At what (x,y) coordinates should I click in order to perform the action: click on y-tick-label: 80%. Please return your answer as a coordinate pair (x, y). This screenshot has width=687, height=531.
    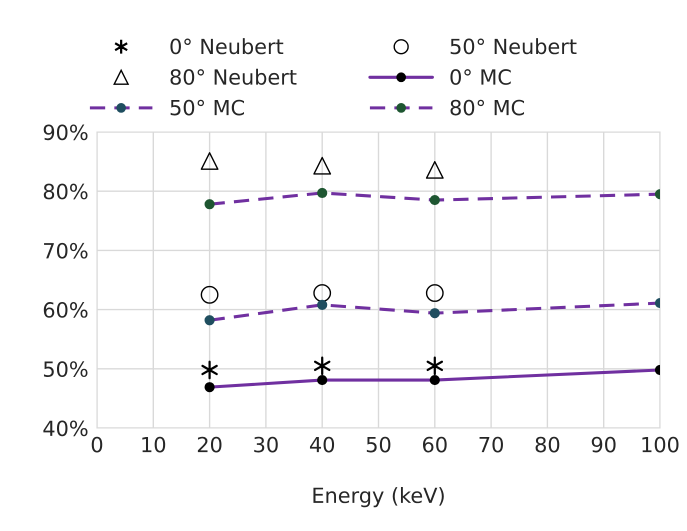
    Looking at the image, I should click on (66, 192).